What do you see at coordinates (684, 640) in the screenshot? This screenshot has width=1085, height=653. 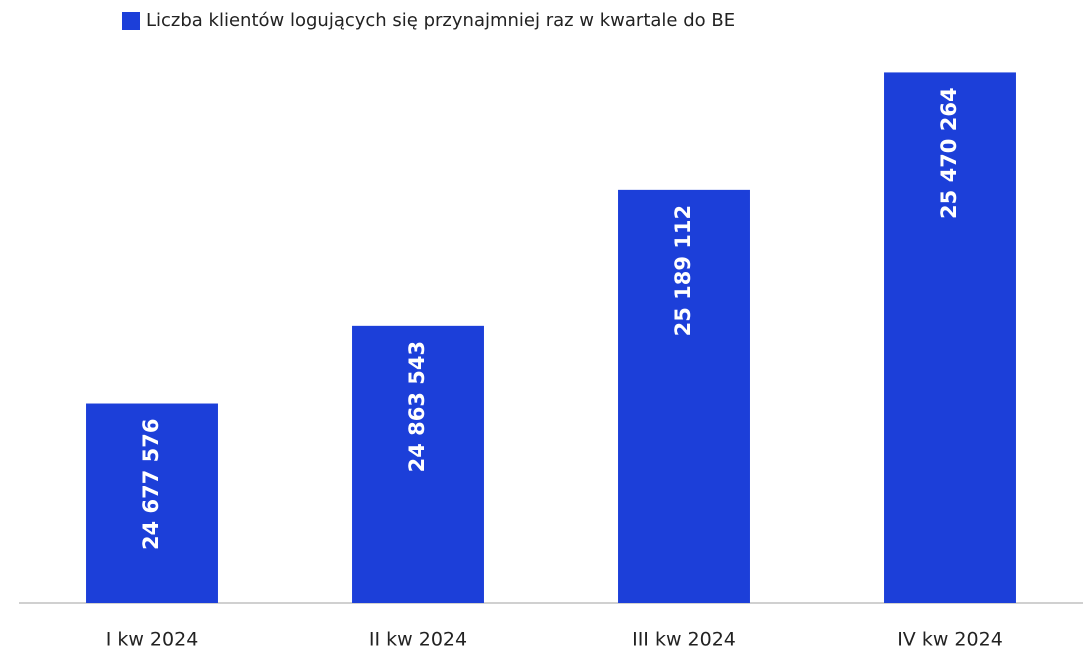 I see `x-tick-label: III kw 2024` at bounding box center [684, 640].